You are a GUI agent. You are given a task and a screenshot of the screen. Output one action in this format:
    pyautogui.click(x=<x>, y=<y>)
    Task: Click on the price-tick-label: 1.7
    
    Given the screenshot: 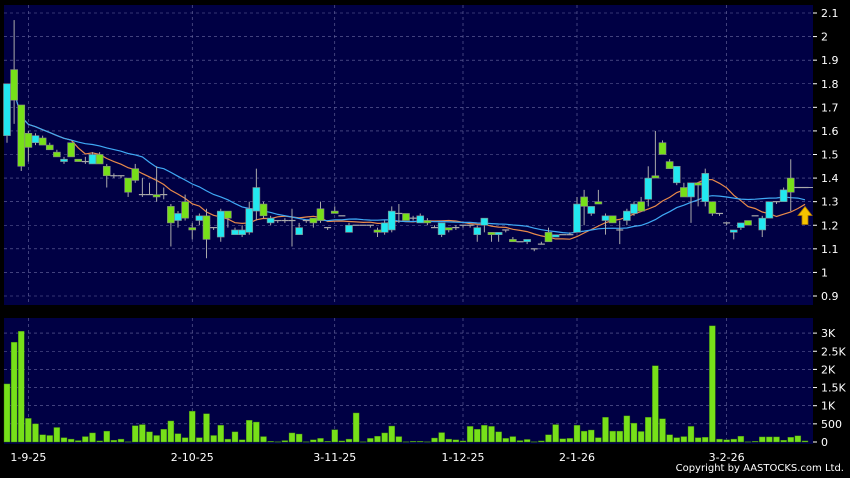 What is the action you would take?
    pyautogui.click(x=830, y=107)
    